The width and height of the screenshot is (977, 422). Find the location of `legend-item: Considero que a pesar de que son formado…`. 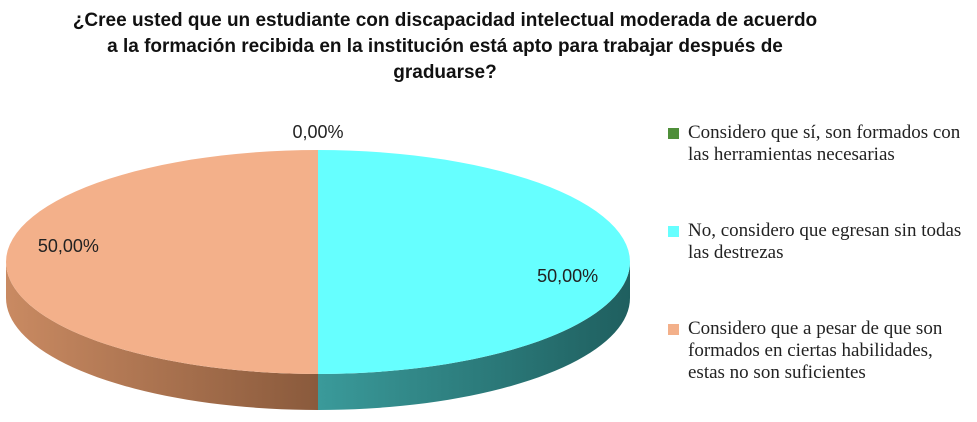

legend-item: Considero que a pesar de que son formado… is located at coordinates (820, 351).